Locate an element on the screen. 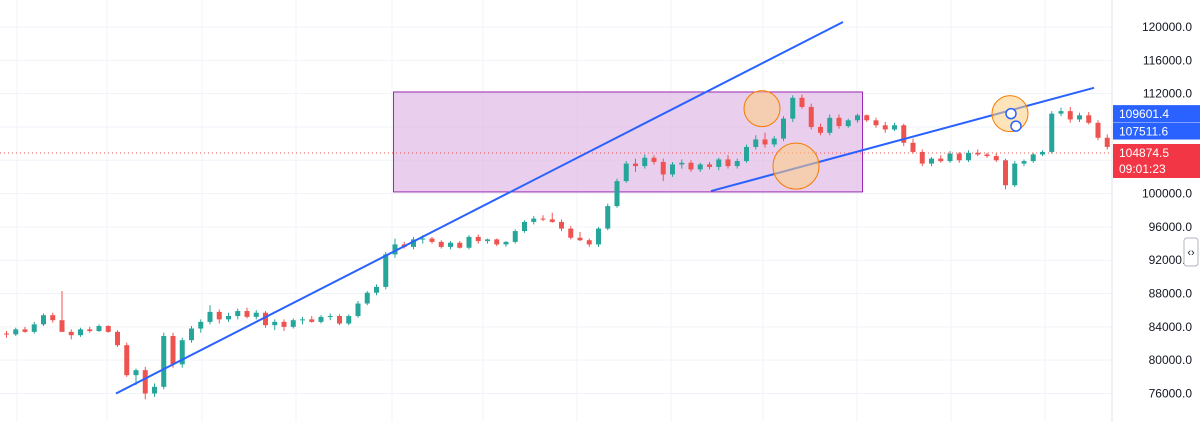  price-axis is located at coordinates (1155, 211).